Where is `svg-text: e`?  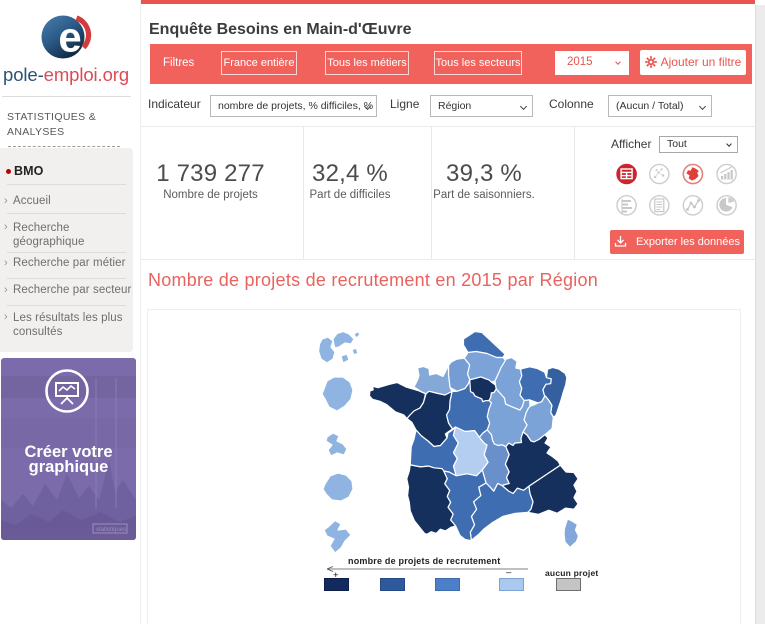
svg-text: e is located at coordinates (69, 37).